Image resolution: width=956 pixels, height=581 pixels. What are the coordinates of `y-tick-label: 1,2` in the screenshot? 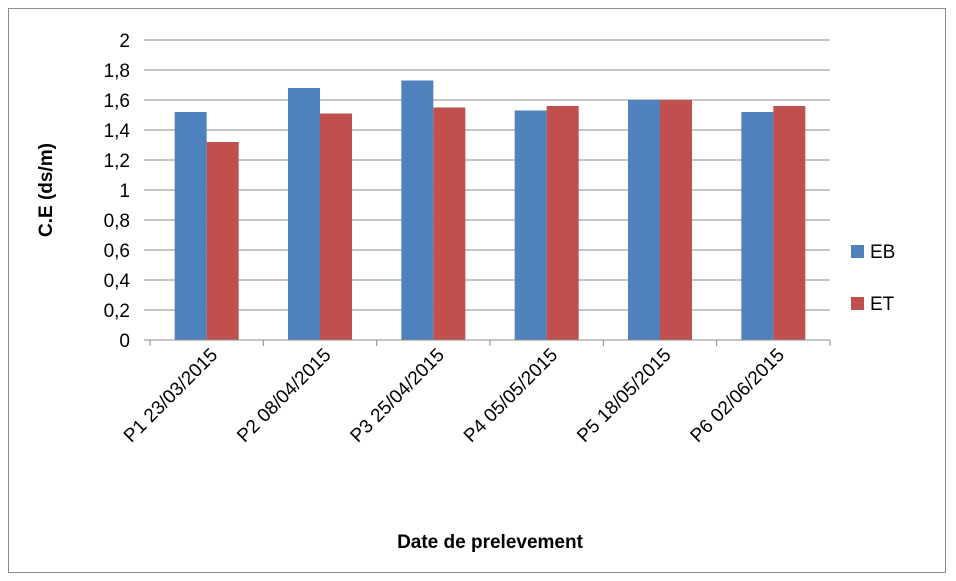 It's located at (117, 161).